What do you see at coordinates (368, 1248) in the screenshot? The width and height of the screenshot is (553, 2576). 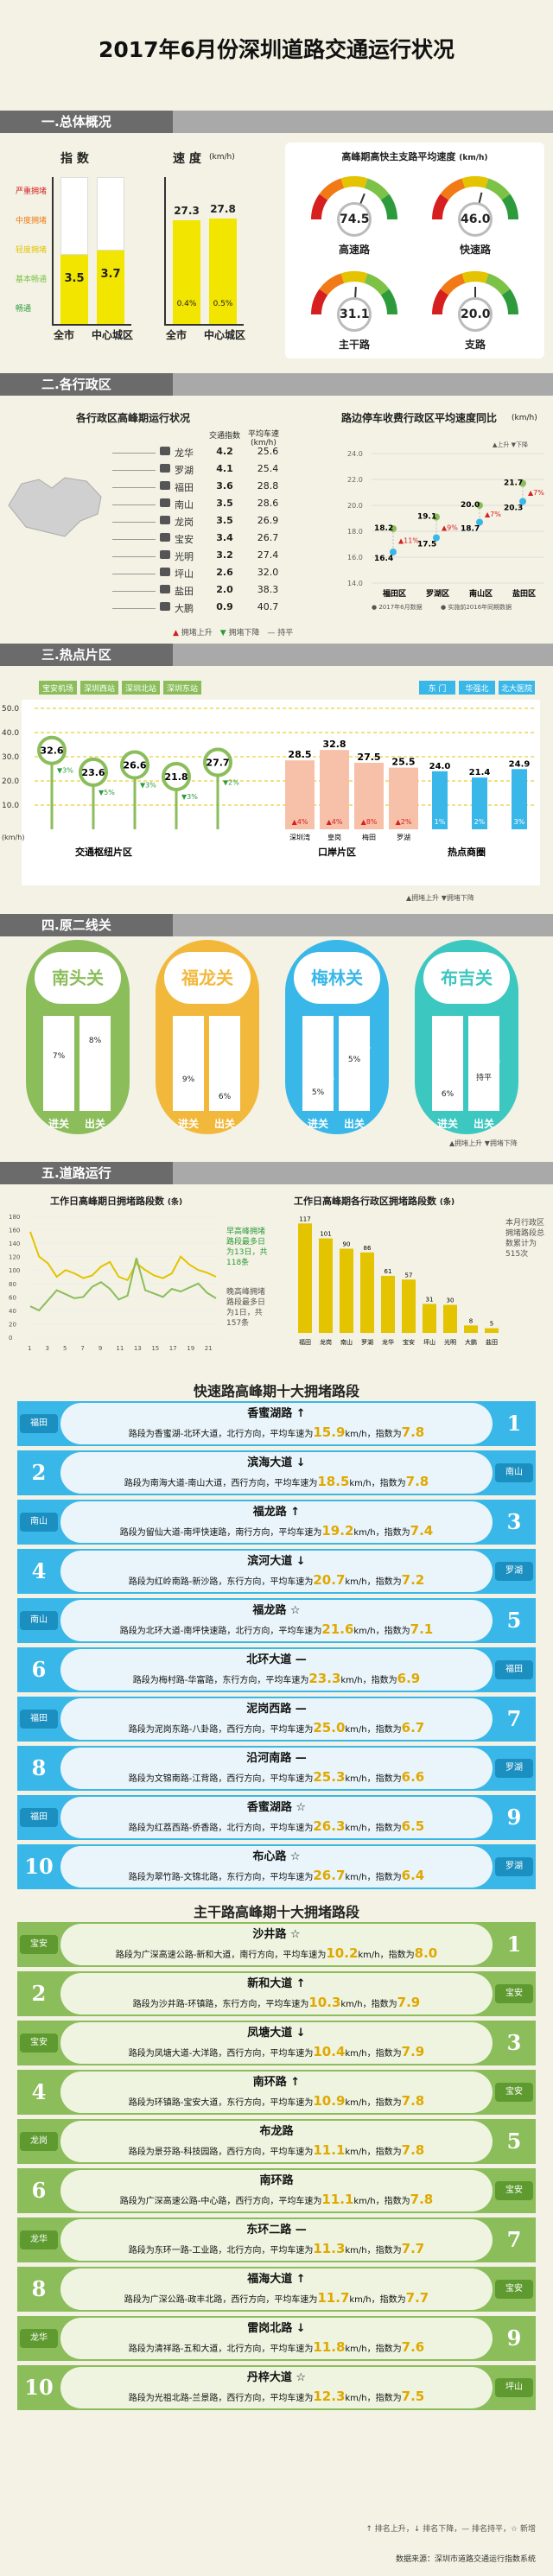 I see `district-count: 86` at bounding box center [368, 1248].